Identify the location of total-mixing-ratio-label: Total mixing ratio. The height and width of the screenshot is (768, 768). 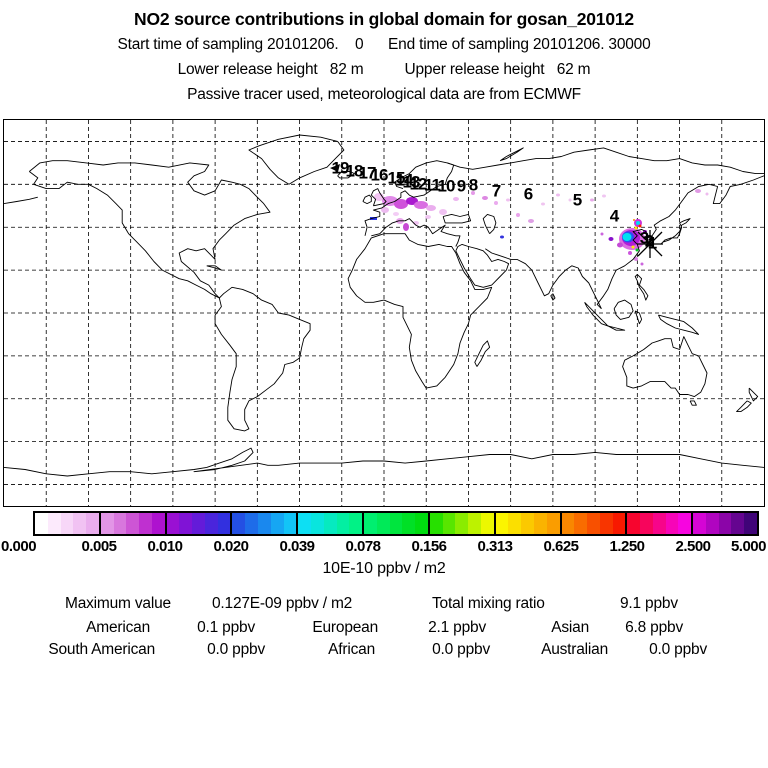
(488, 603).